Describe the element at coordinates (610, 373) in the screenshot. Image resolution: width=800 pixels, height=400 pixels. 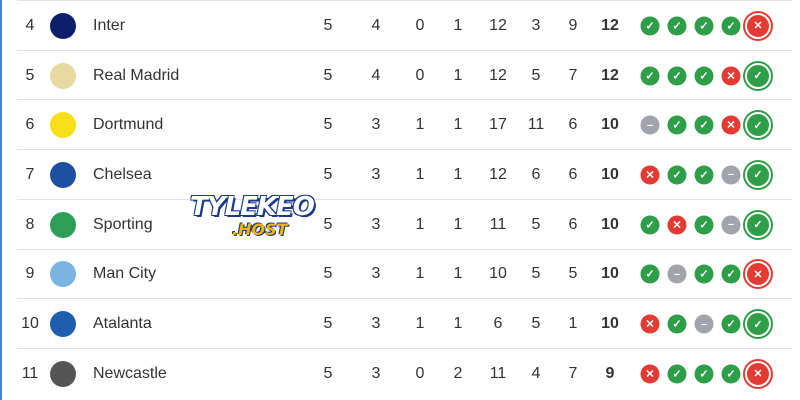
I see `stat-pts: 9` at that location.